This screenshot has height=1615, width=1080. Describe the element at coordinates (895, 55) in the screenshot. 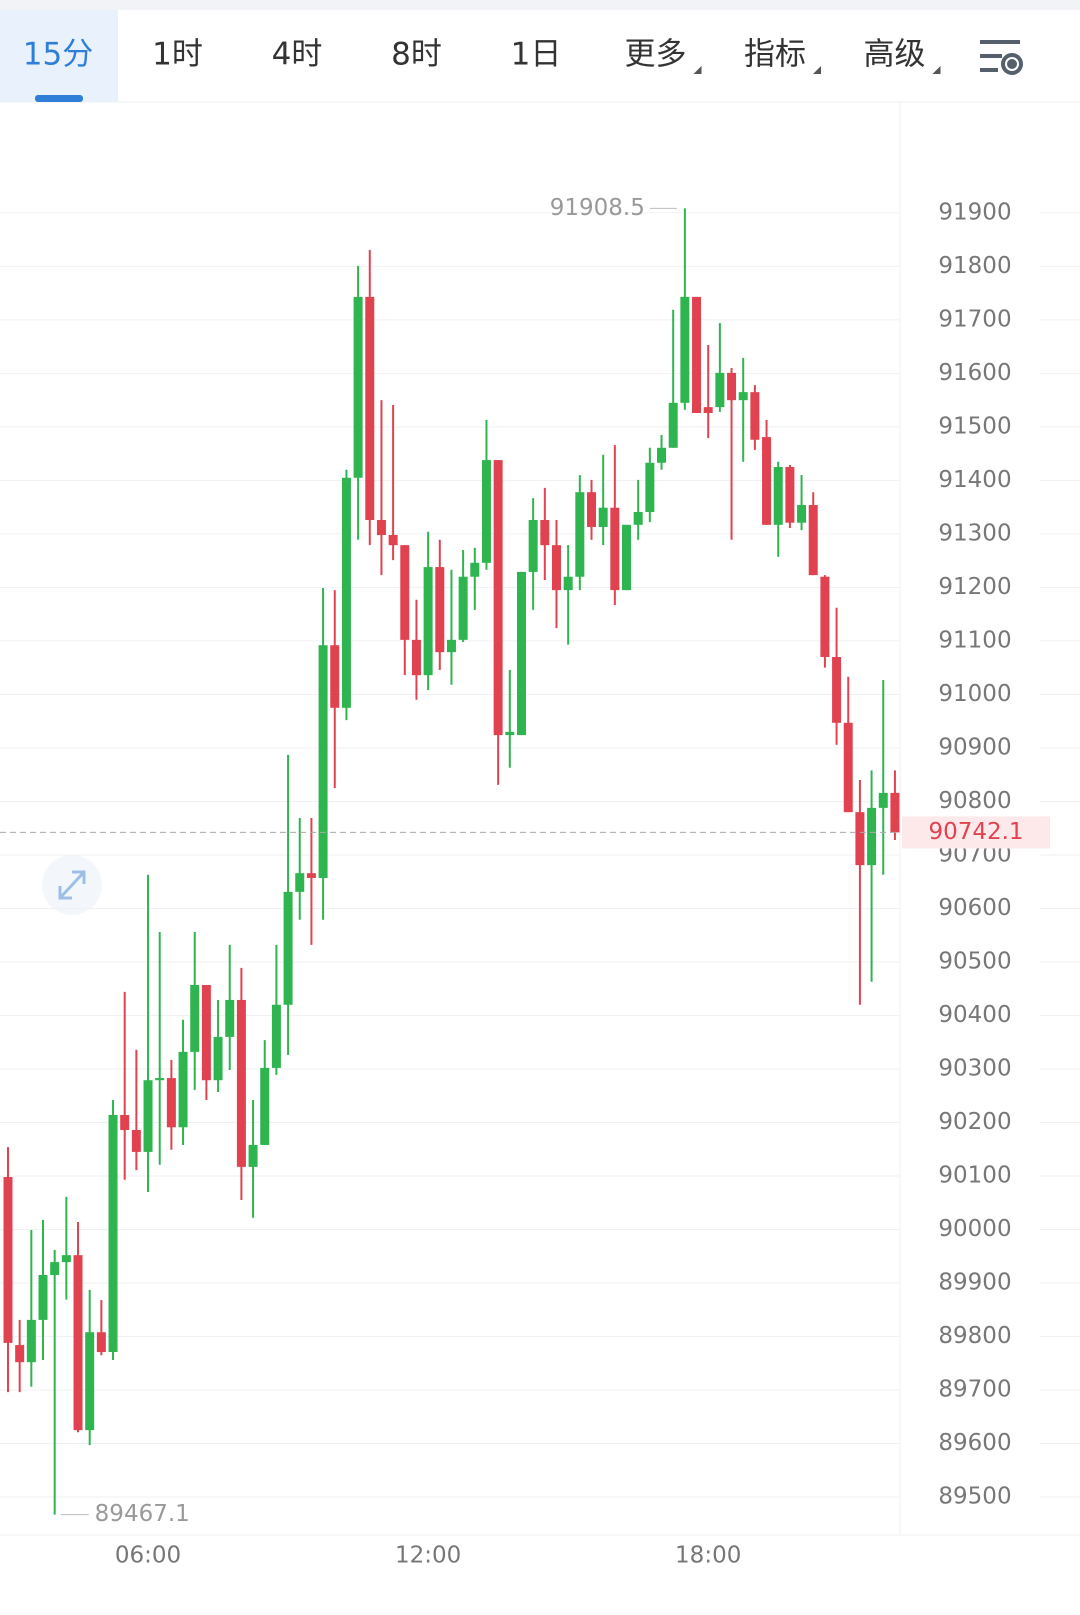

I see `tab-label: 高级` at that location.